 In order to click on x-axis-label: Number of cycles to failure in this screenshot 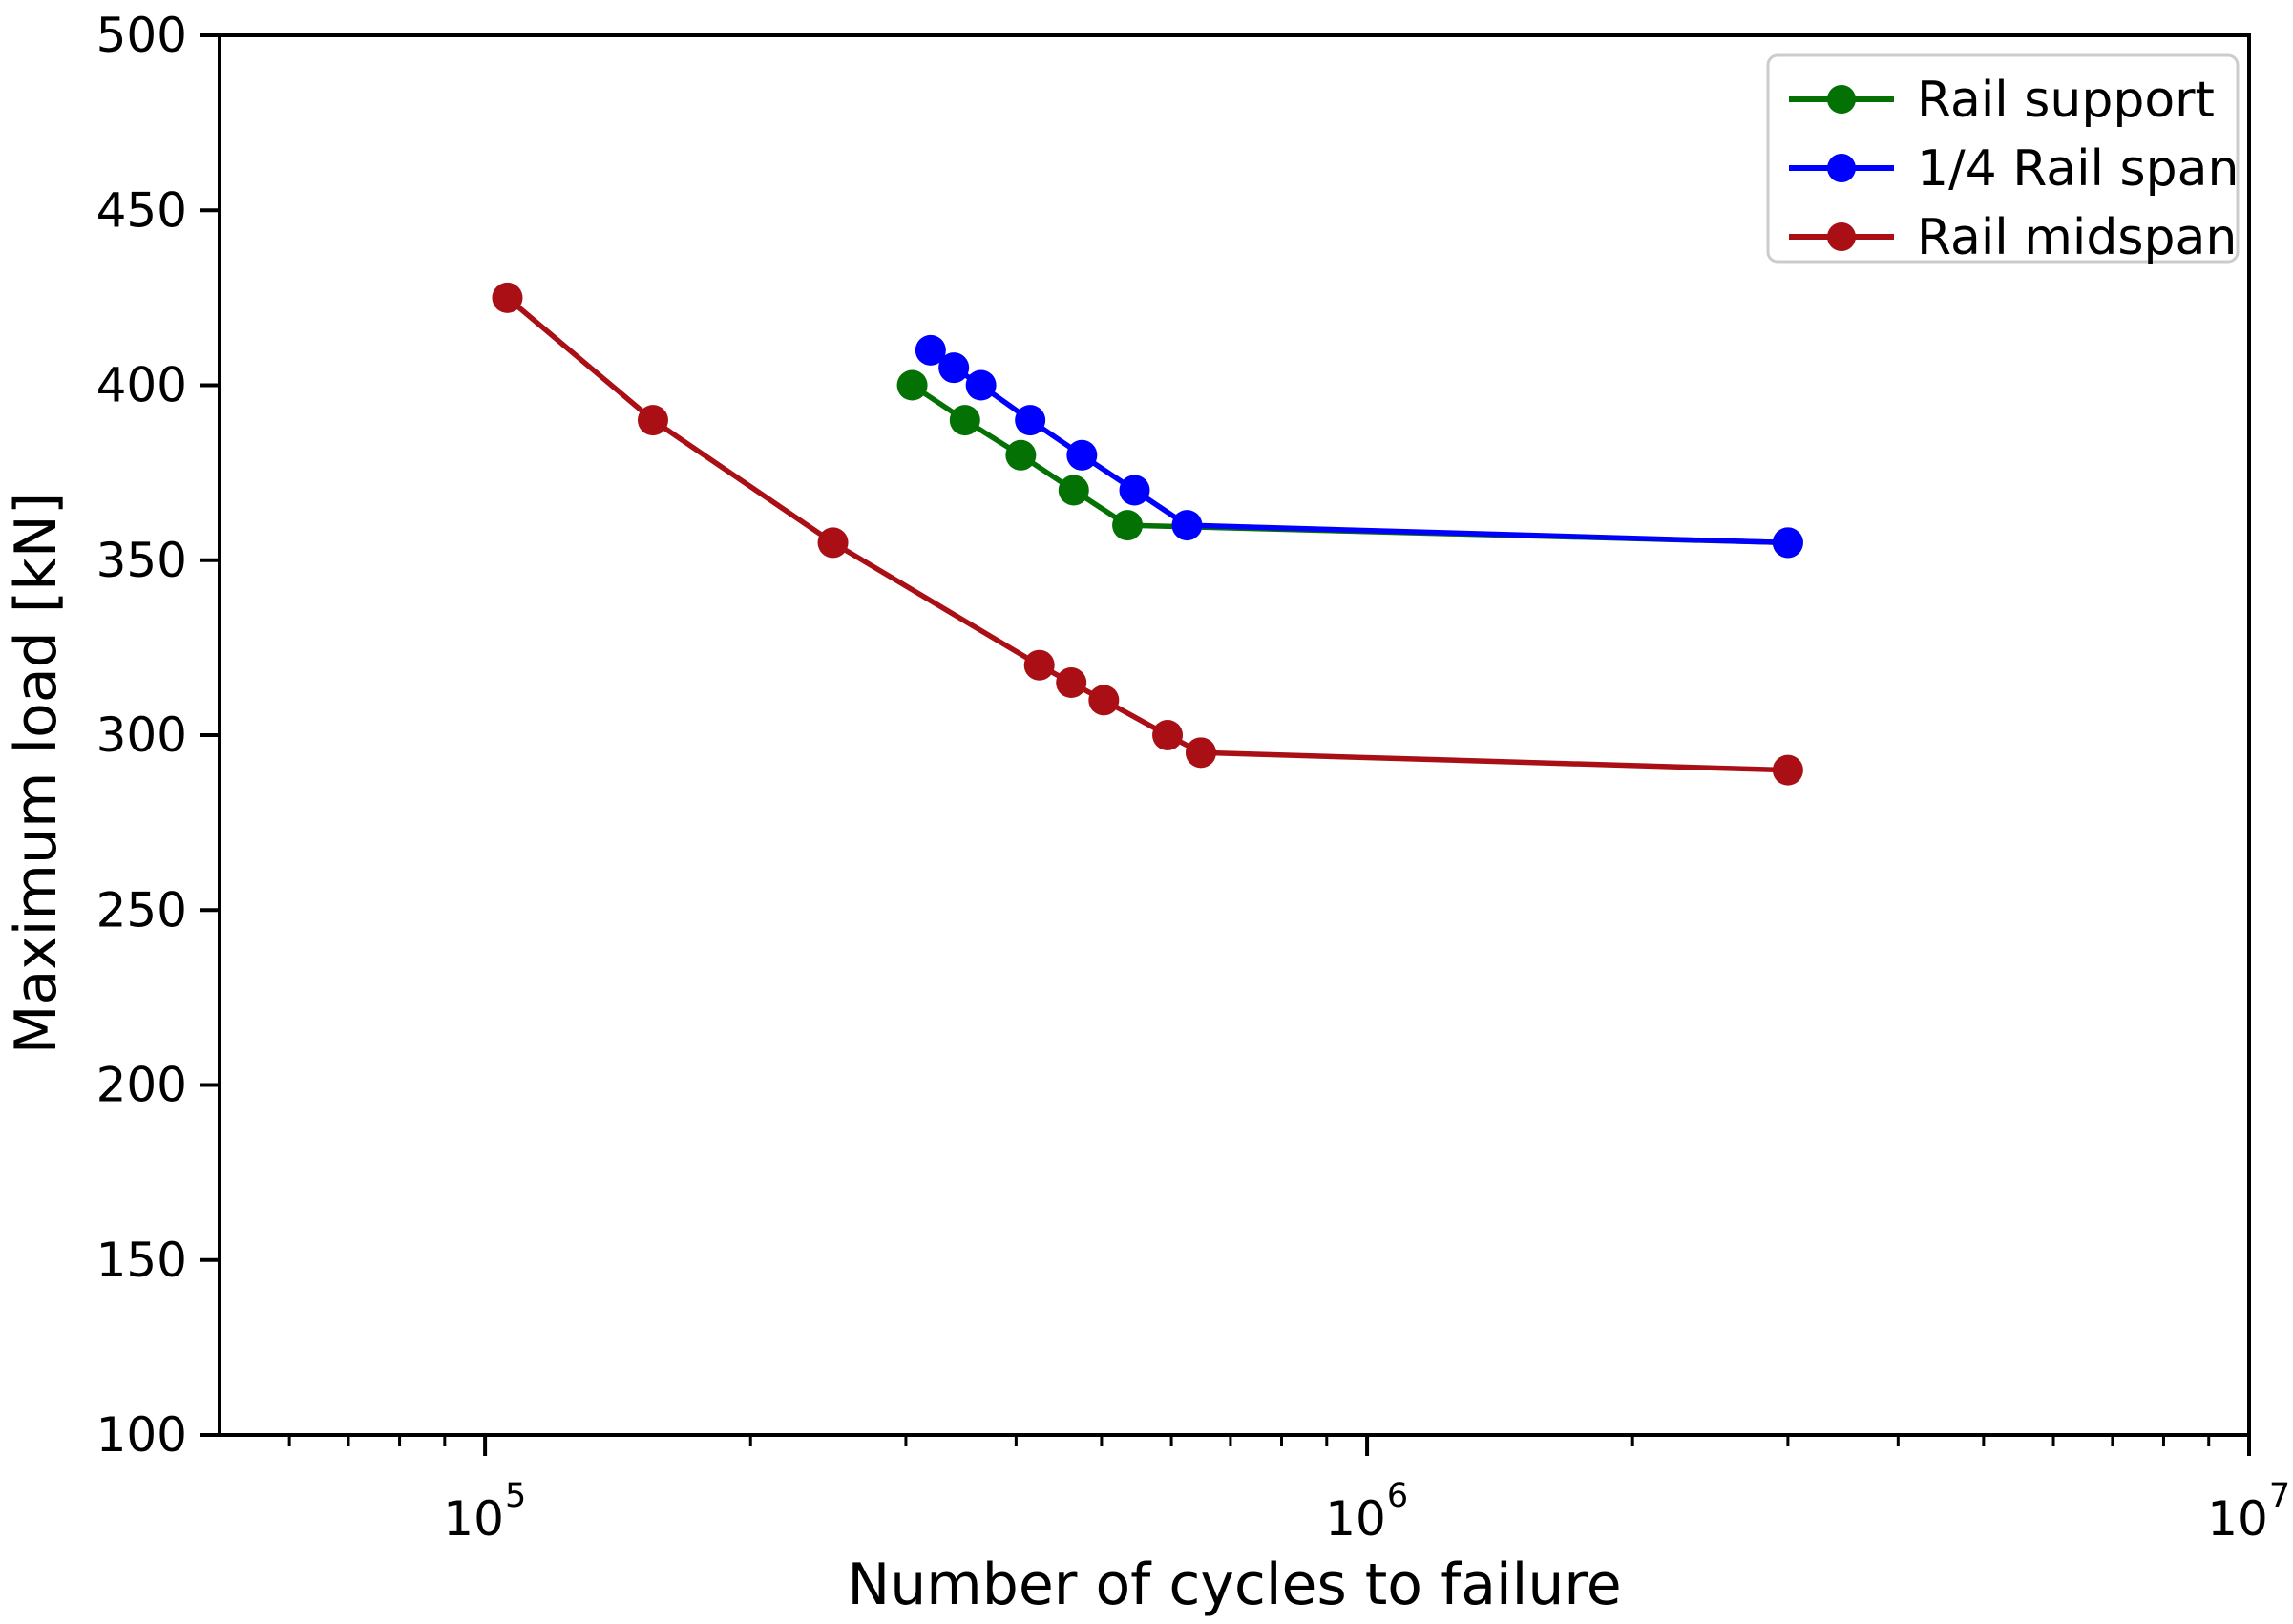, I will do `click(1234, 1584)`.